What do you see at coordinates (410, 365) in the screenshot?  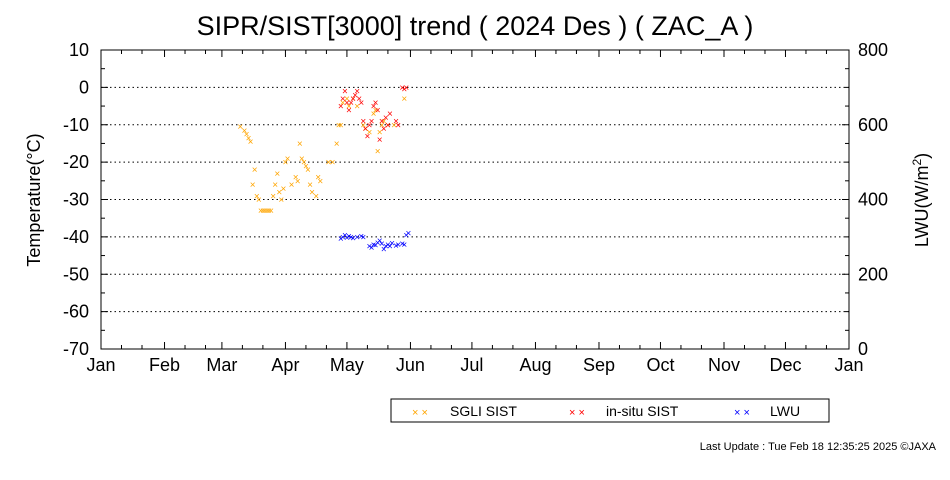 I see `x-tick-label: Jun` at bounding box center [410, 365].